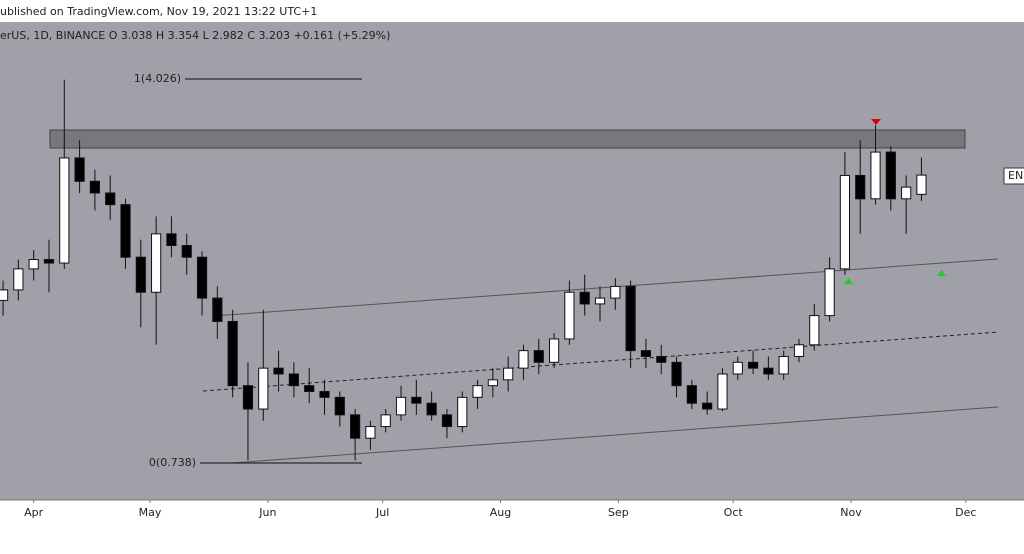 Image resolution: width=1024 pixels, height=554 pixels. What do you see at coordinates (507, 139) in the screenshot?
I see `resistance-zone` at bounding box center [507, 139].